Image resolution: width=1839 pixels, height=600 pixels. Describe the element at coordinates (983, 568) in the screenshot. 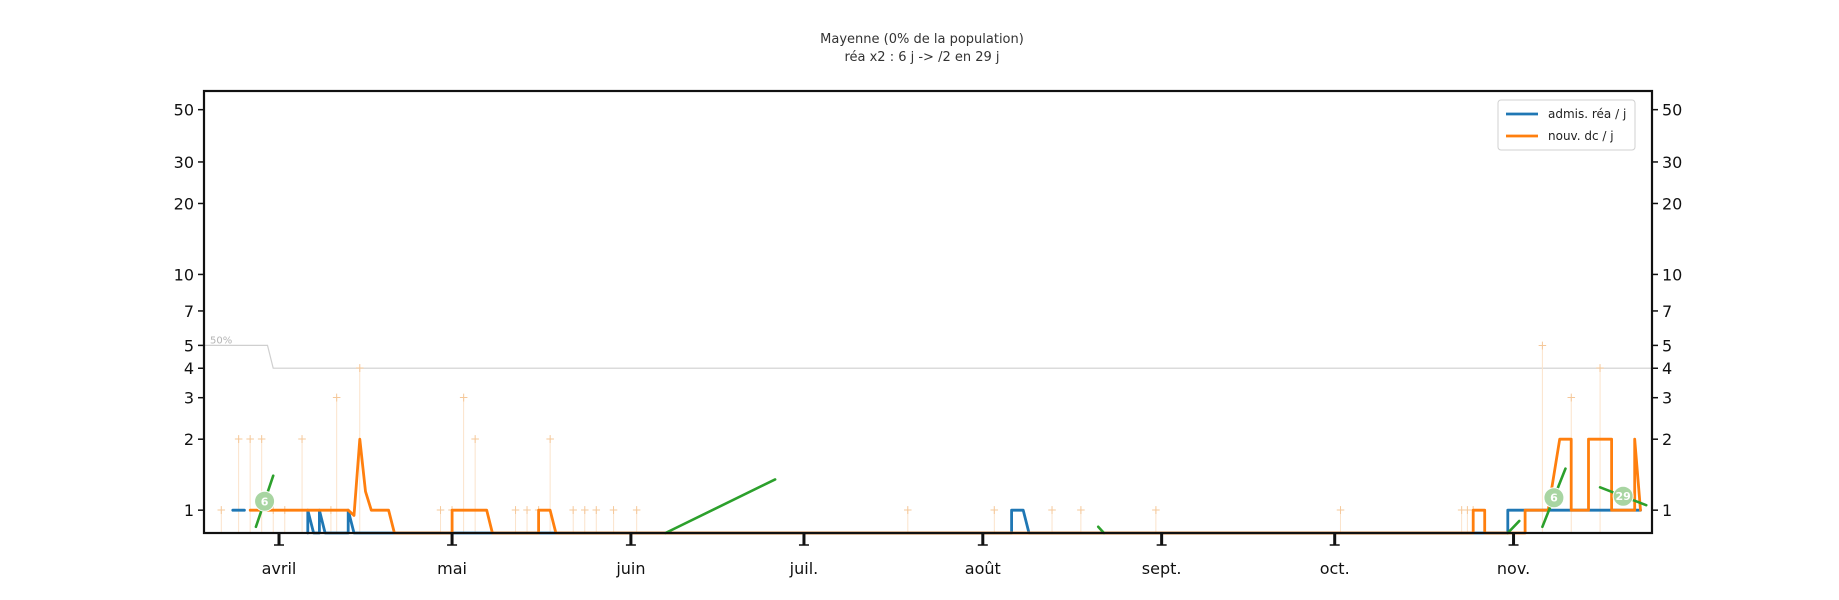

I see `x-tick-label: août` at that location.